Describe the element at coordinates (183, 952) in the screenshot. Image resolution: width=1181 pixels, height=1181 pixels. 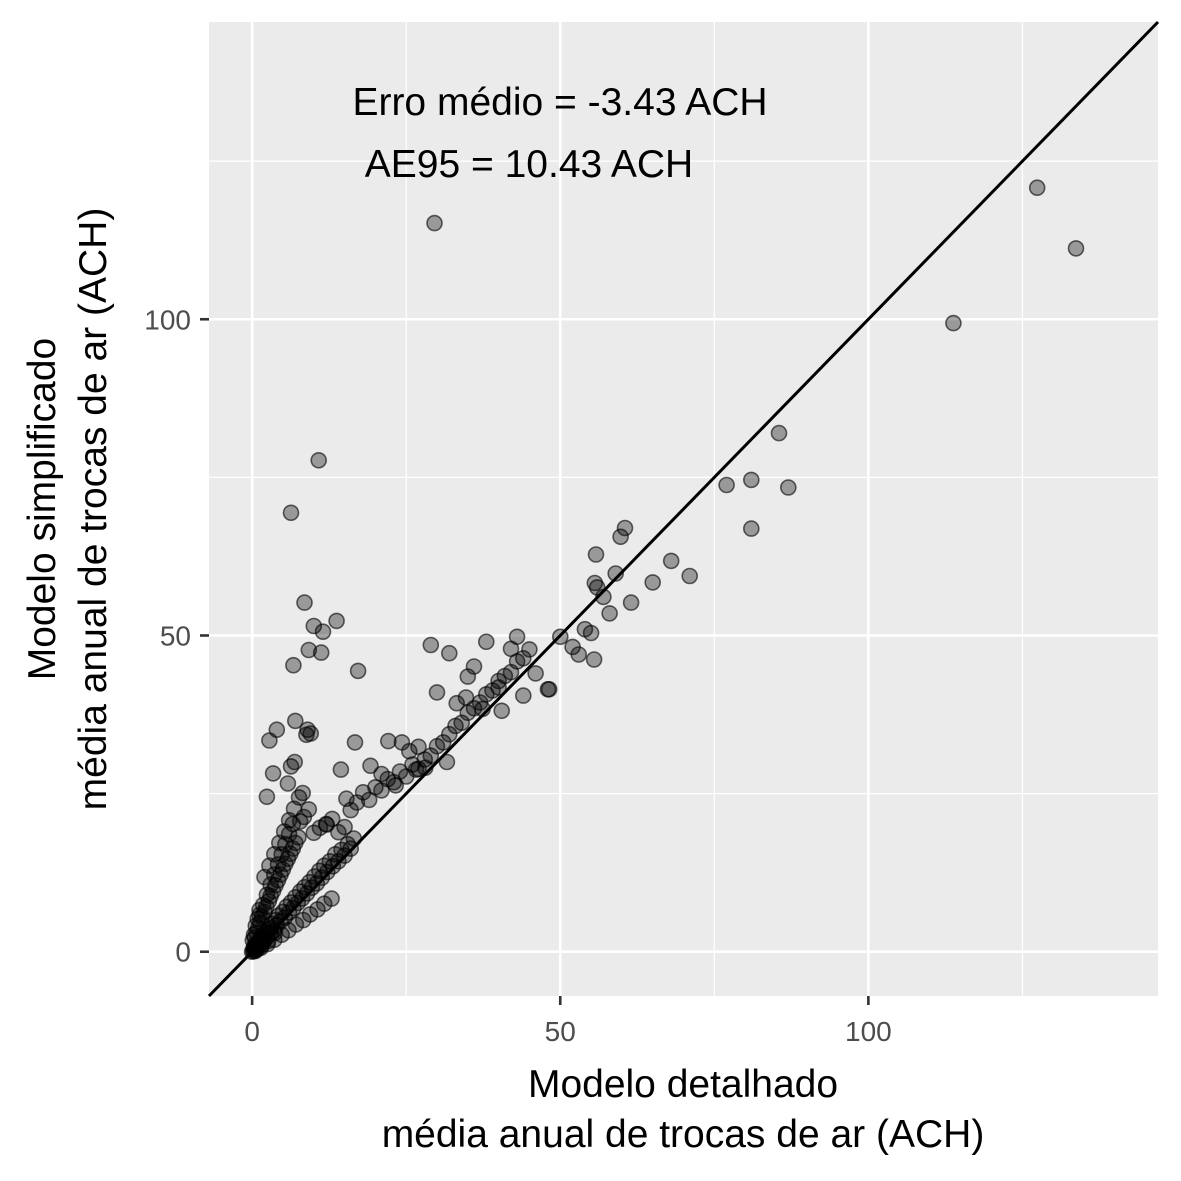
I see `y-tick-label: 0` at that location.